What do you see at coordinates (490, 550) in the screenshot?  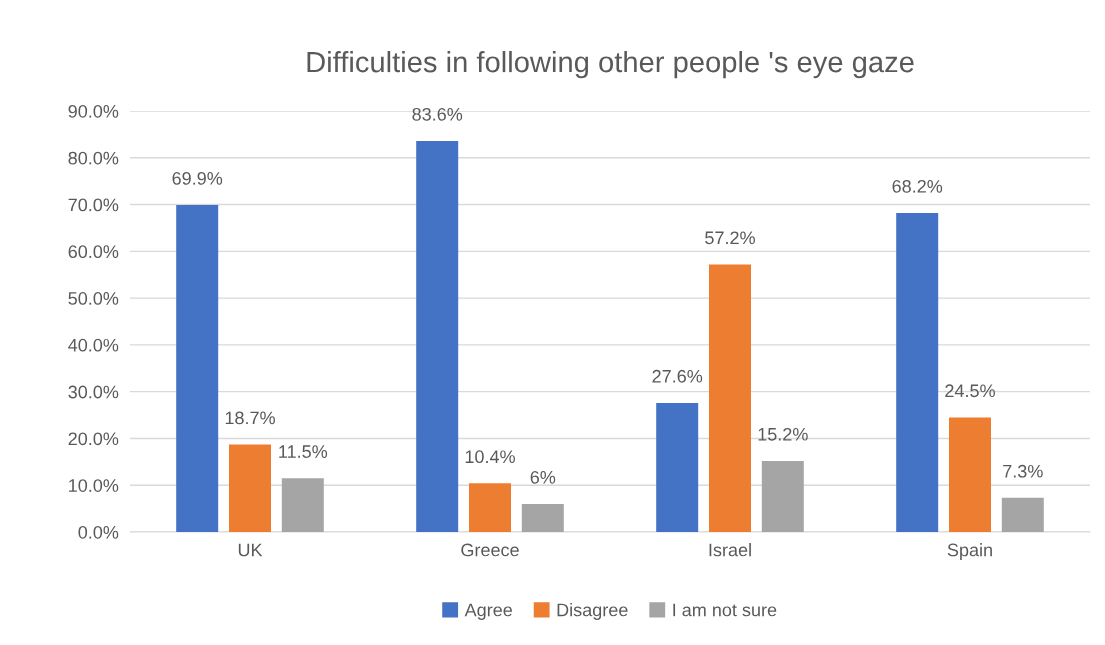 I see `x-tick-label: Greece` at bounding box center [490, 550].